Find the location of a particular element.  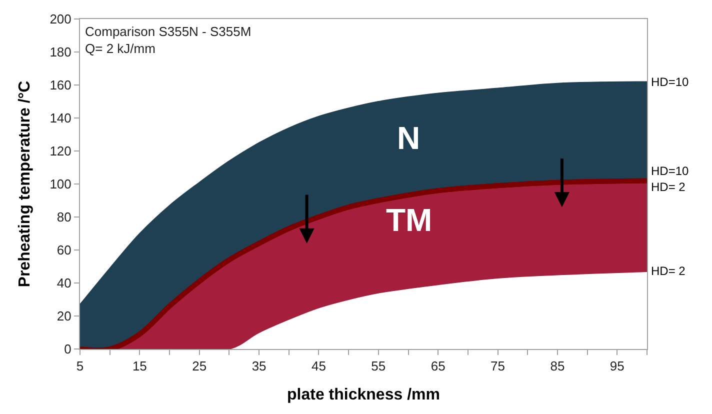

y-tick-label: 120 is located at coordinates (61, 151).